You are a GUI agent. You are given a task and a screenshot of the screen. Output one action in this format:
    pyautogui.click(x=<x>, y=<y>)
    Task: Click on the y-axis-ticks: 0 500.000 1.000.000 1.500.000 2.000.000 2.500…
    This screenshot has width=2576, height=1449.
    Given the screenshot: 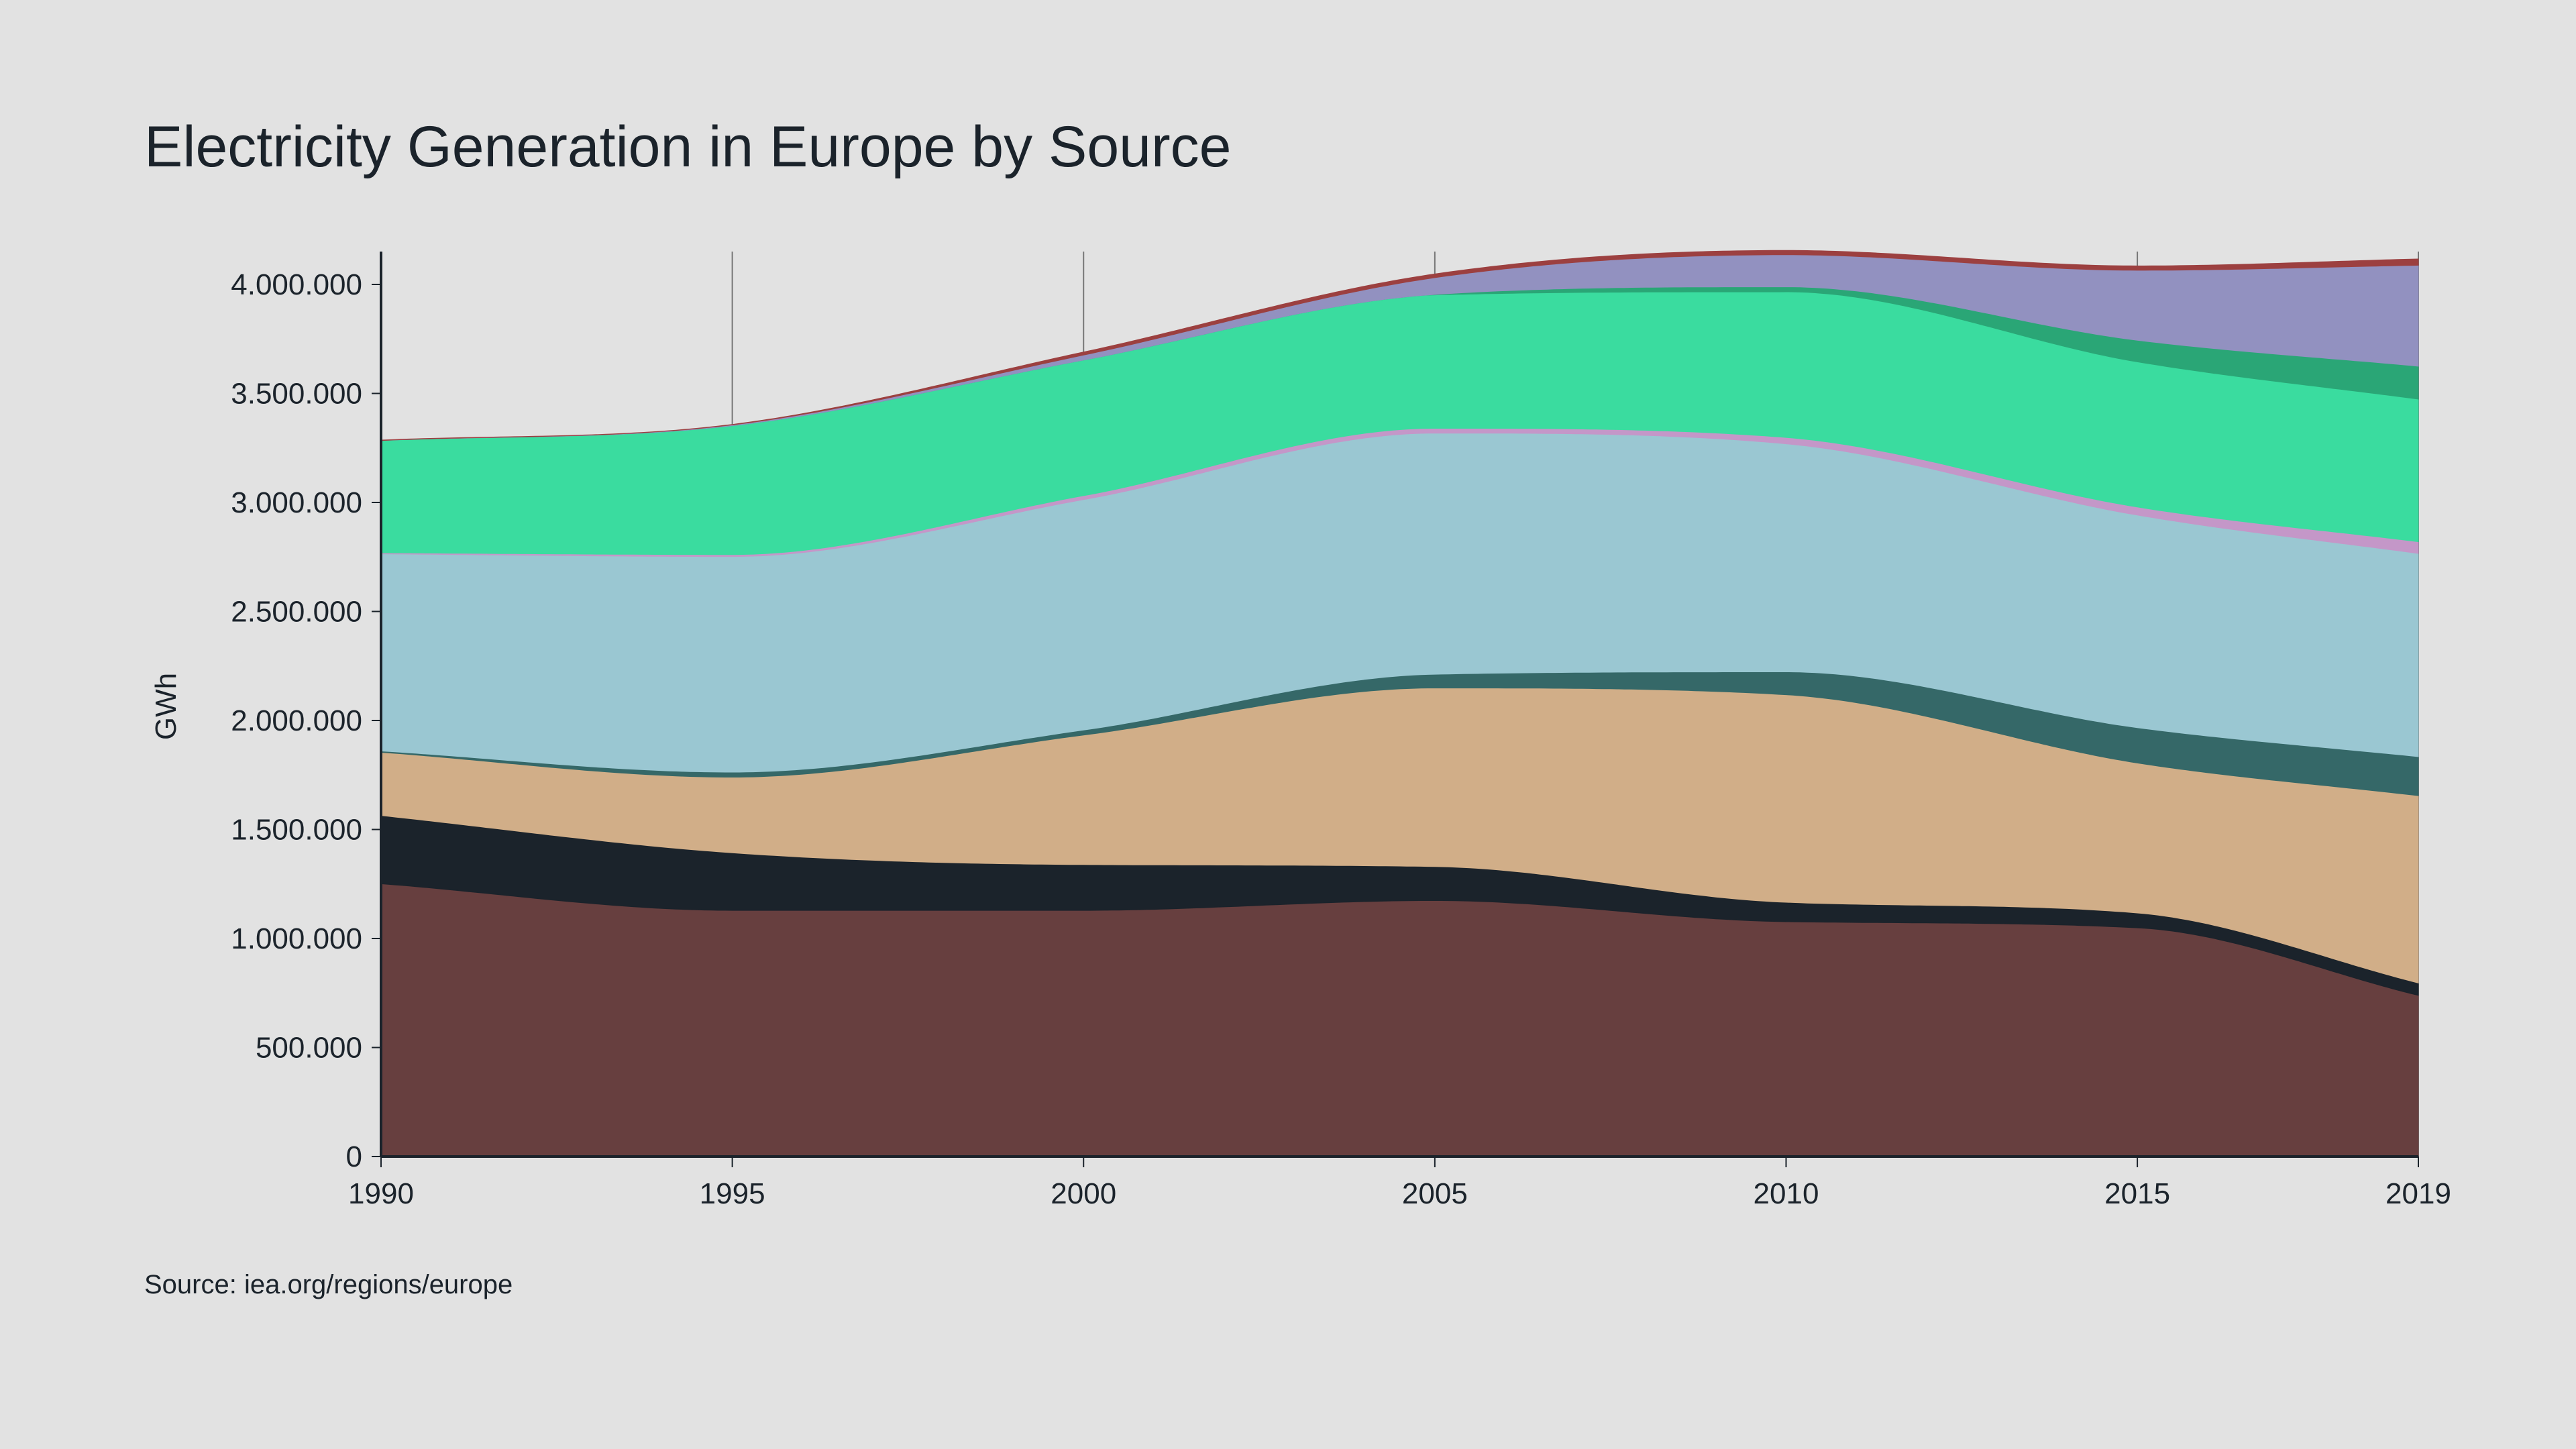 What is the action you would take?
    pyautogui.click(x=306, y=720)
    